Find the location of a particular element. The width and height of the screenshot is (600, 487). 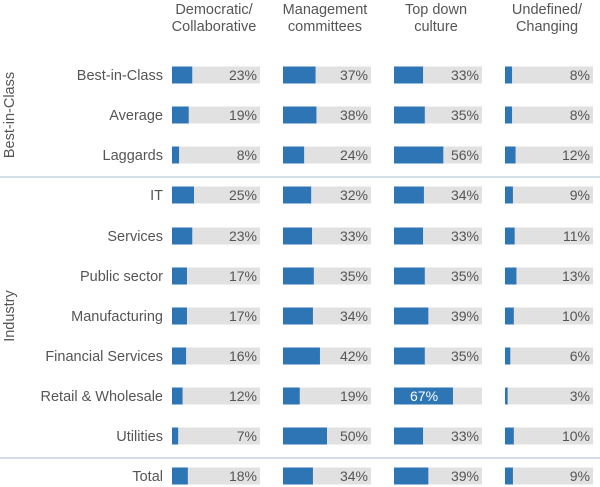

row-label: Best-in-Class is located at coordinates (120, 76).